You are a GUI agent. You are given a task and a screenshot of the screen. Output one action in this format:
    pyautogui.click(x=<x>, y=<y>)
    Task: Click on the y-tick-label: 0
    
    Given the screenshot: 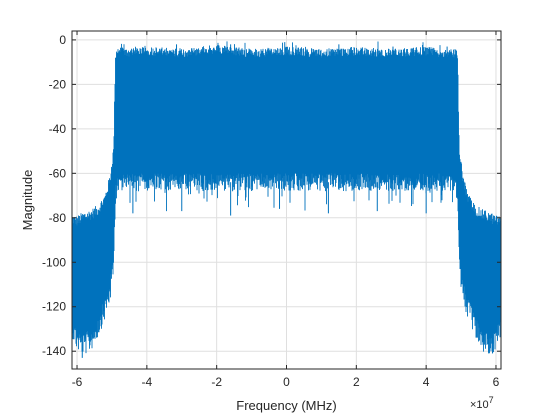 What is the action you would take?
    pyautogui.click(x=62, y=40)
    